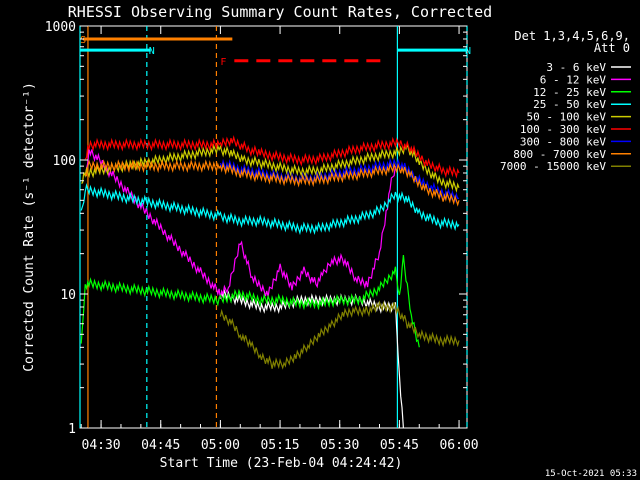  What do you see at coordinates (275, 51) in the screenshot?
I see `flag-bars: S N N F` at bounding box center [275, 51].